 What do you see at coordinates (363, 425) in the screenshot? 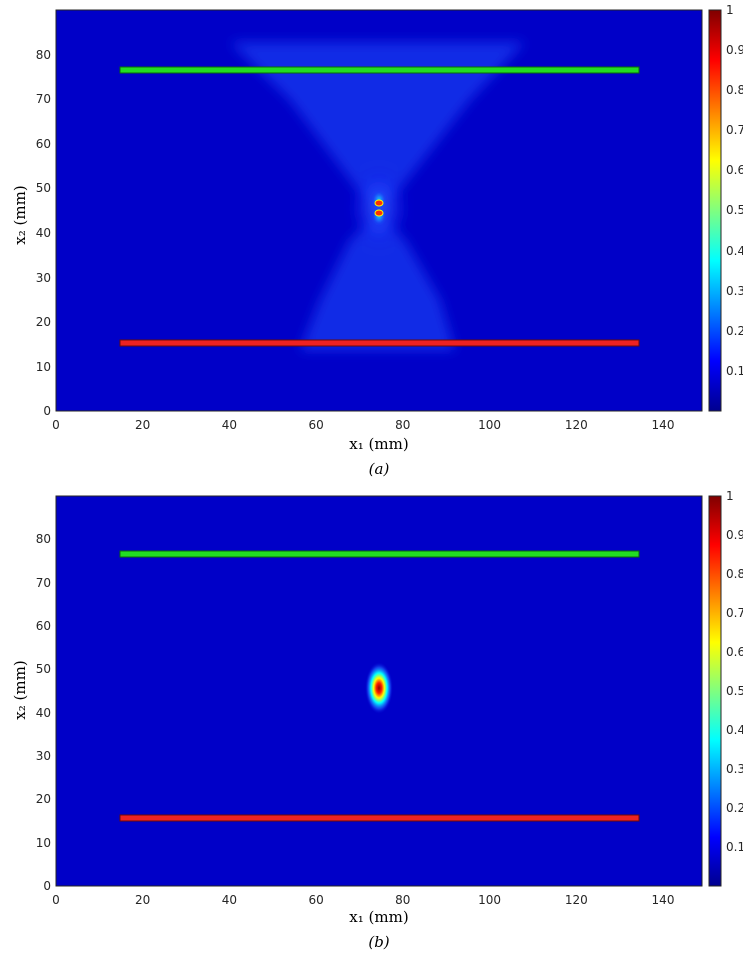
I see `x-ticks-a: 0 20 40 60 80 100 120 140` at bounding box center [363, 425].